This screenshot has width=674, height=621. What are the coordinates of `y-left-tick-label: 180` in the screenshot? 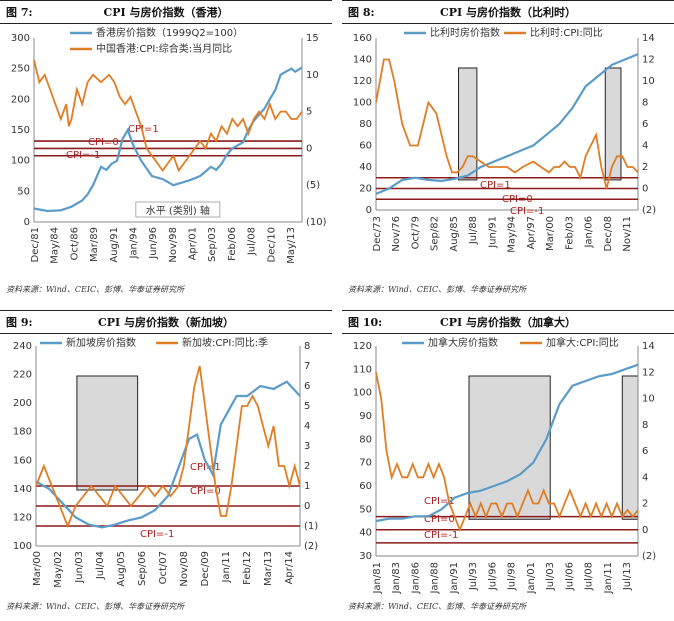 It's located at (22, 432).